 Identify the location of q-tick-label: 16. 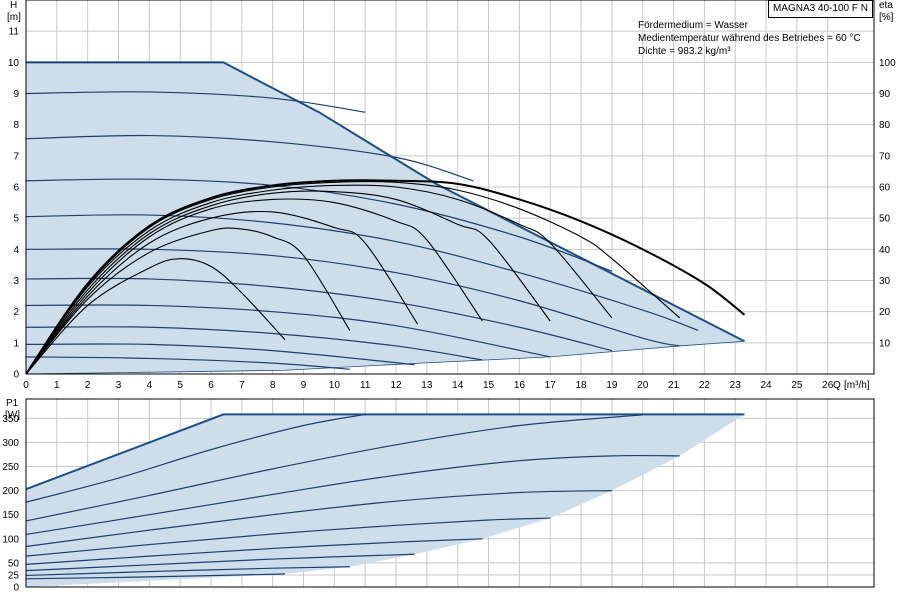
(520, 385).